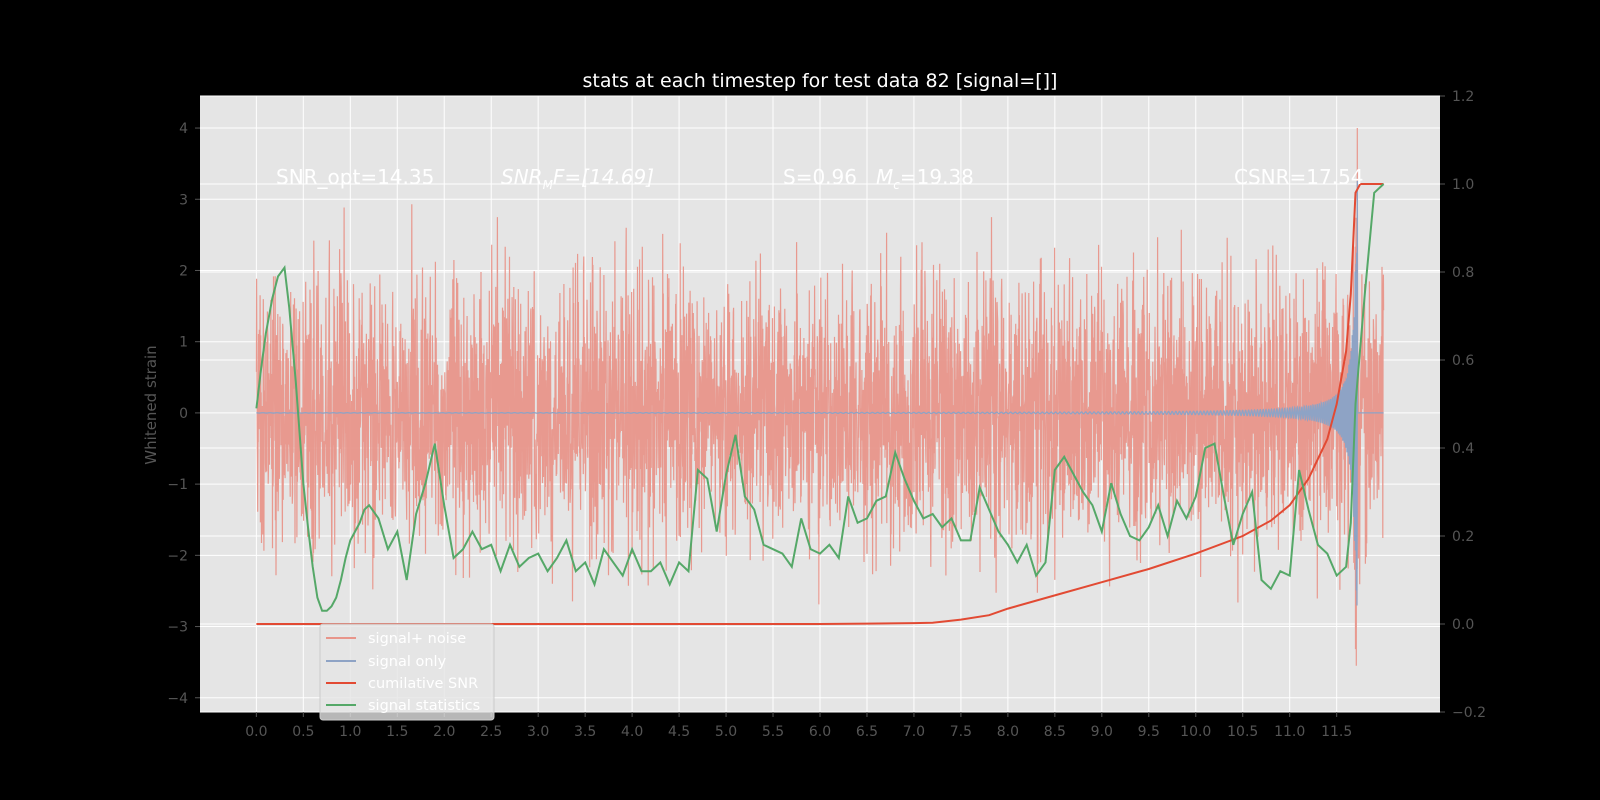 The image size is (1600, 800). What do you see at coordinates (151, 404) in the screenshot?
I see `y-axis-label: Whitened strain` at bounding box center [151, 404].